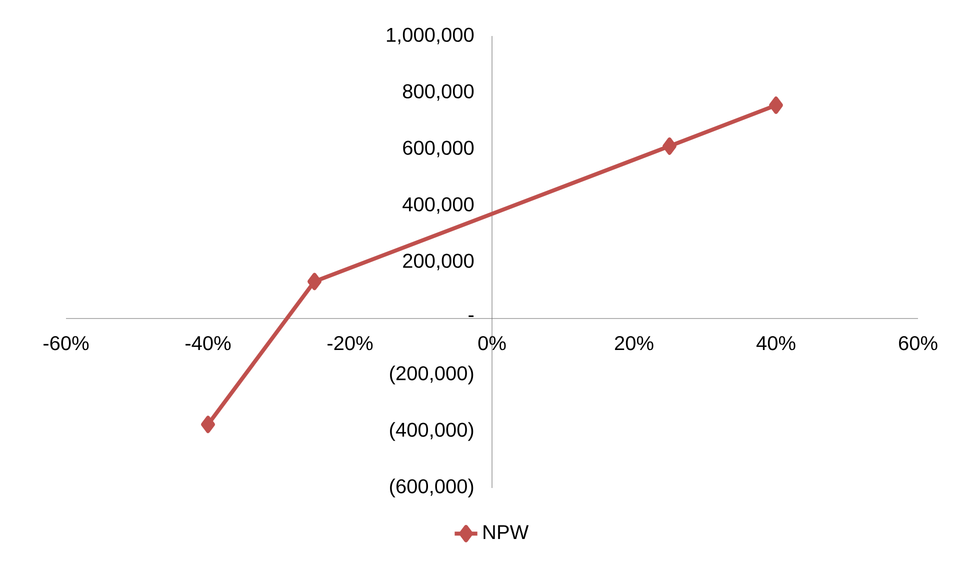  What do you see at coordinates (432, 488) in the screenshot?
I see `y-tick-label: (600,000)` at bounding box center [432, 488].